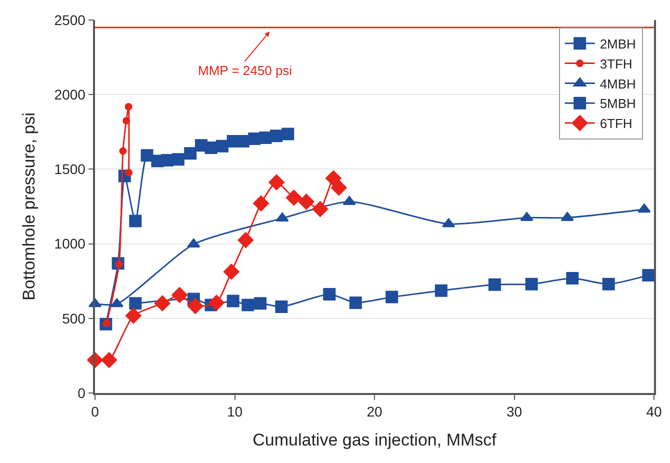 The width and height of the screenshot is (670, 463). I want to click on x-tick-label: 30, so click(514, 412).